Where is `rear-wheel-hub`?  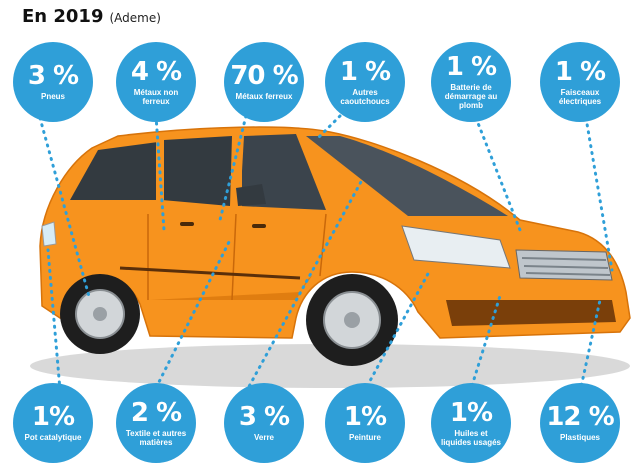 rear-wheel-hub is located at coordinates (100, 314).